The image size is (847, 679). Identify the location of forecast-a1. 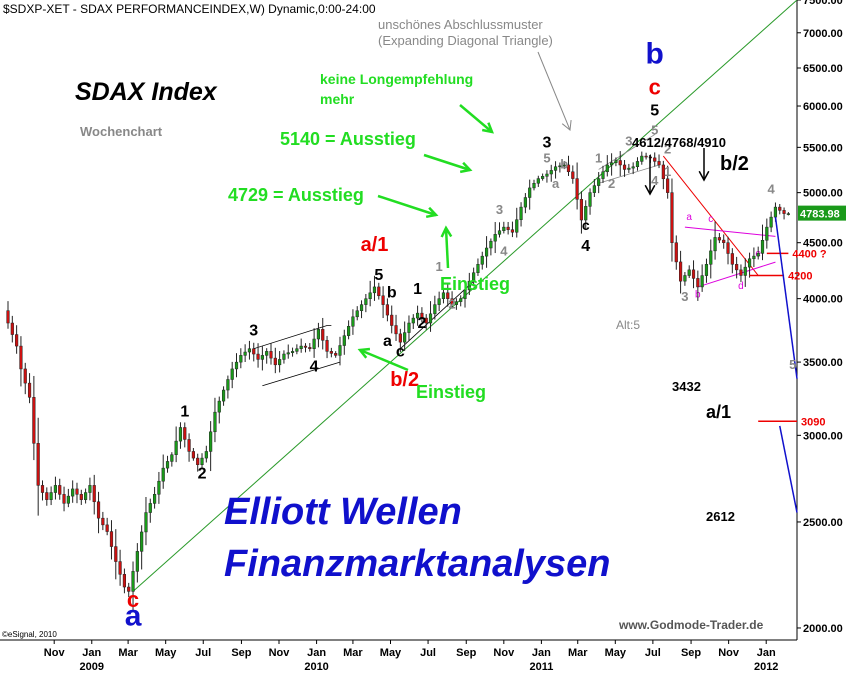
(786, 297).